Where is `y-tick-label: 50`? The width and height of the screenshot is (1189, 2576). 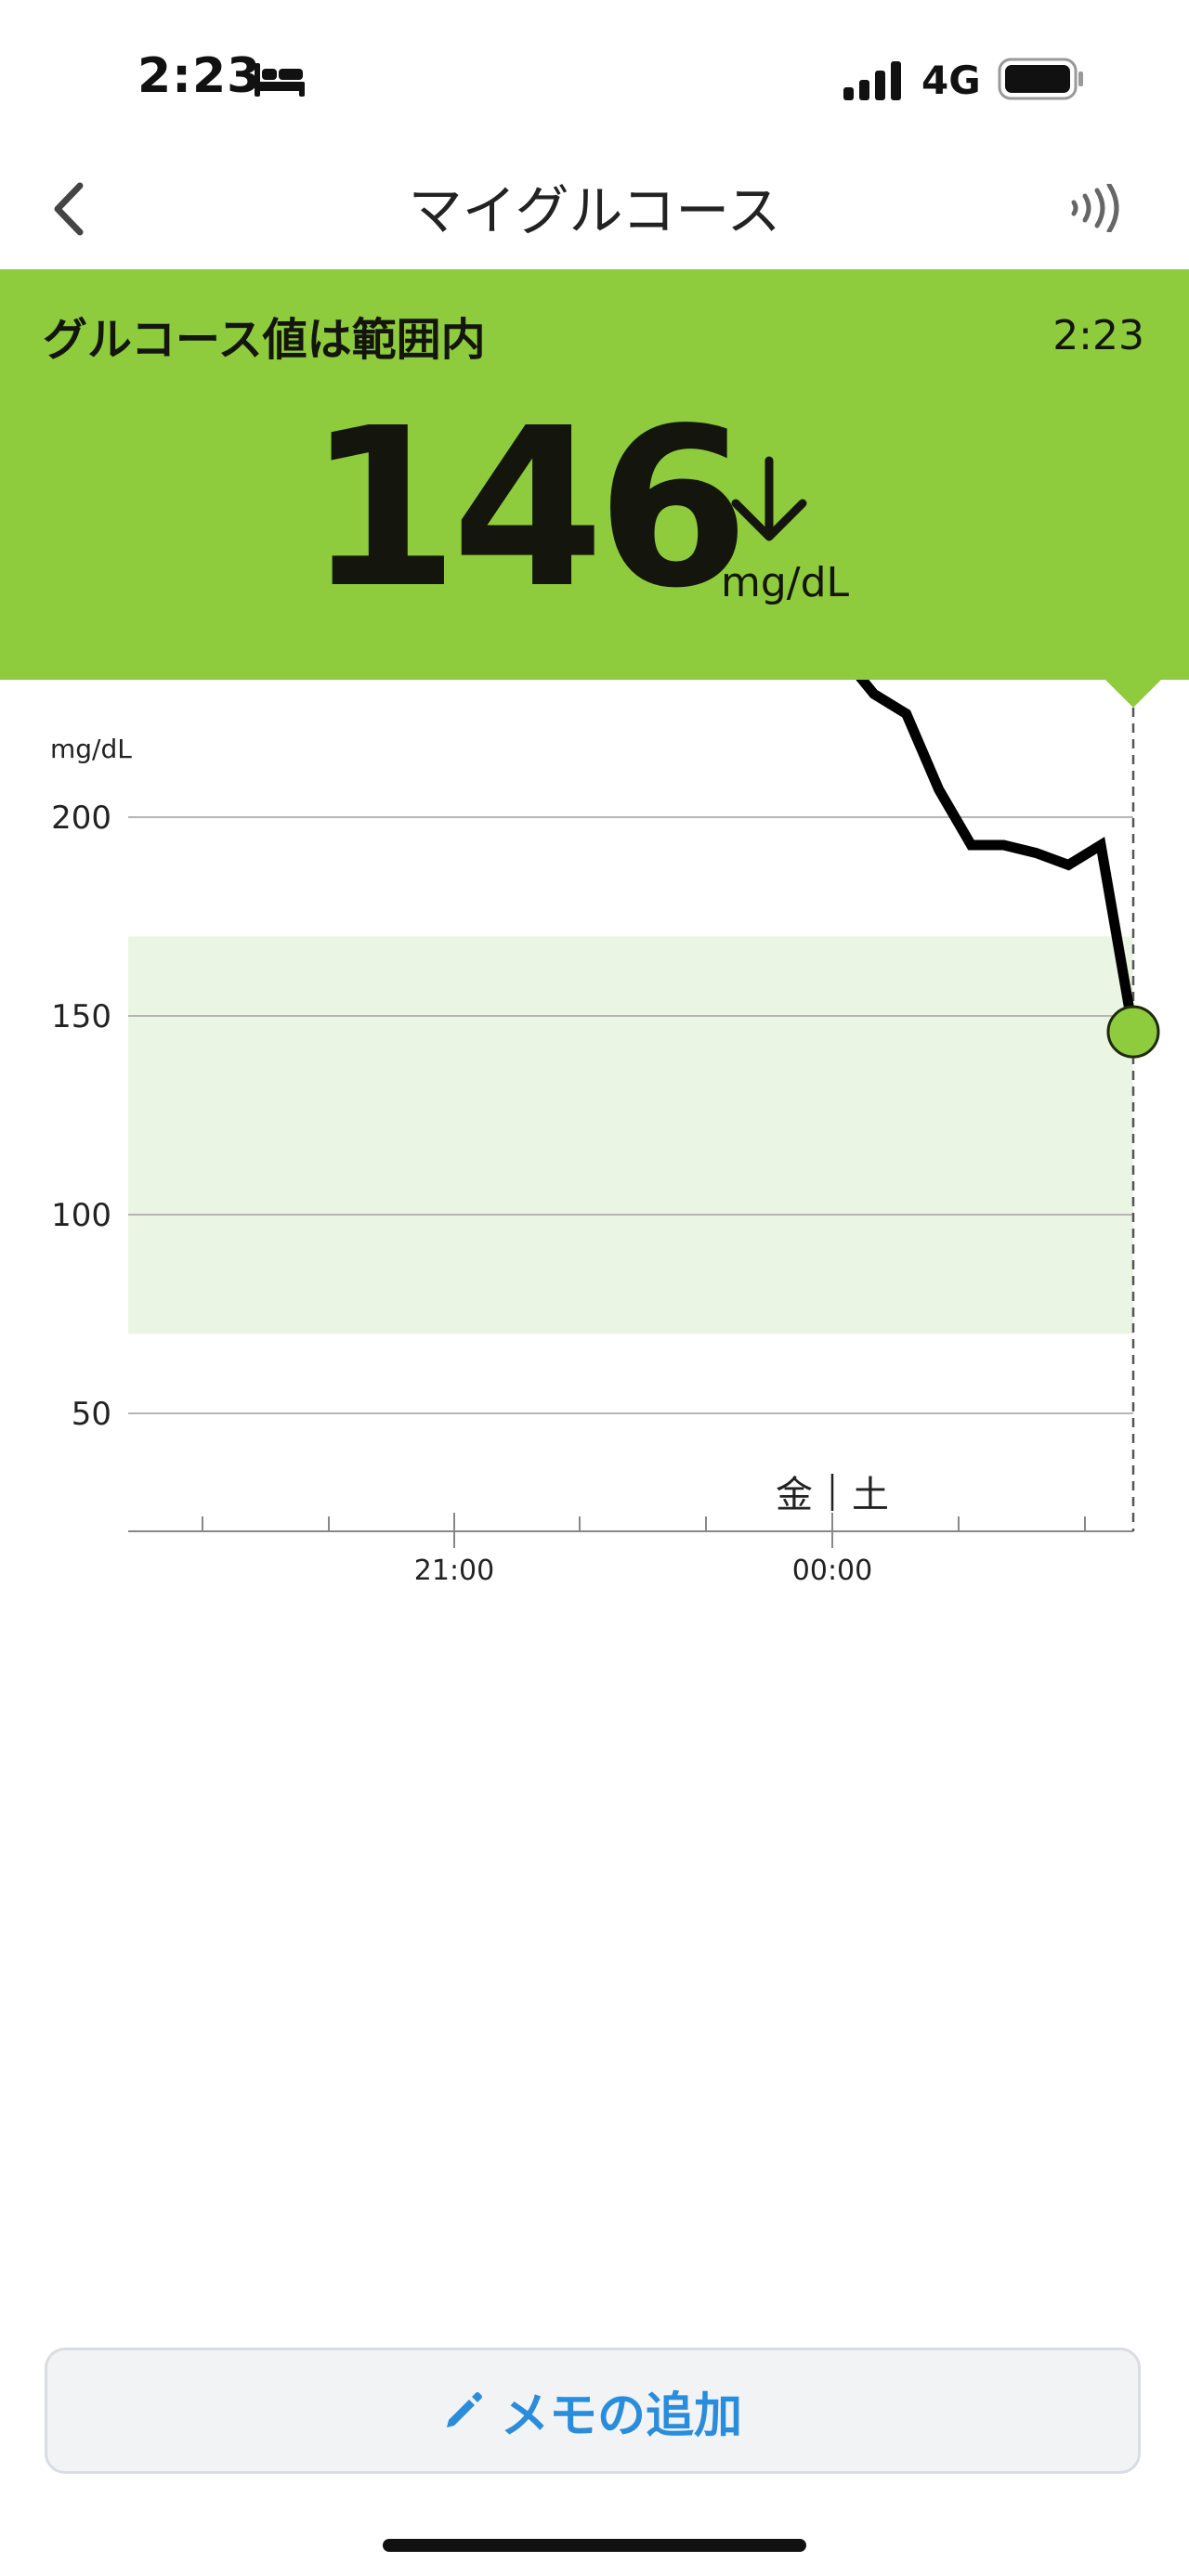
y-tick-label: 50 is located at coordinates (91, 1414).